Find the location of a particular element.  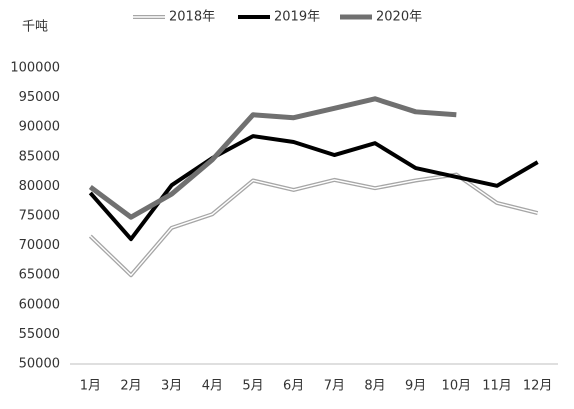

y-axis-label: 千吨 is located at coordinates (35, 27).